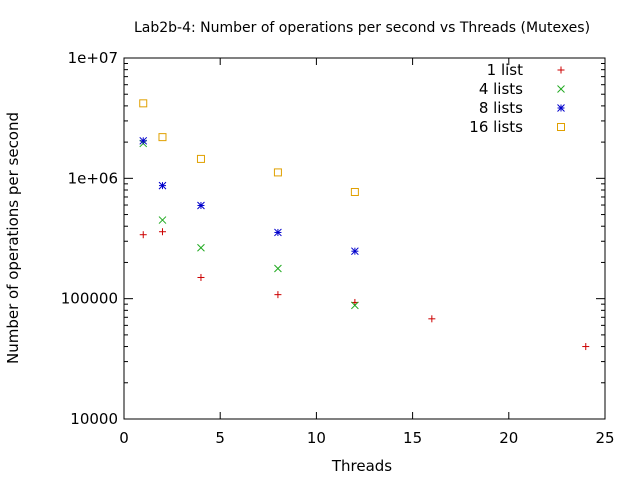 Image resolution: width=640 pixels, height=480 pixels. I want to click on legend-label-1-list: 1 list, so click(505, 70).